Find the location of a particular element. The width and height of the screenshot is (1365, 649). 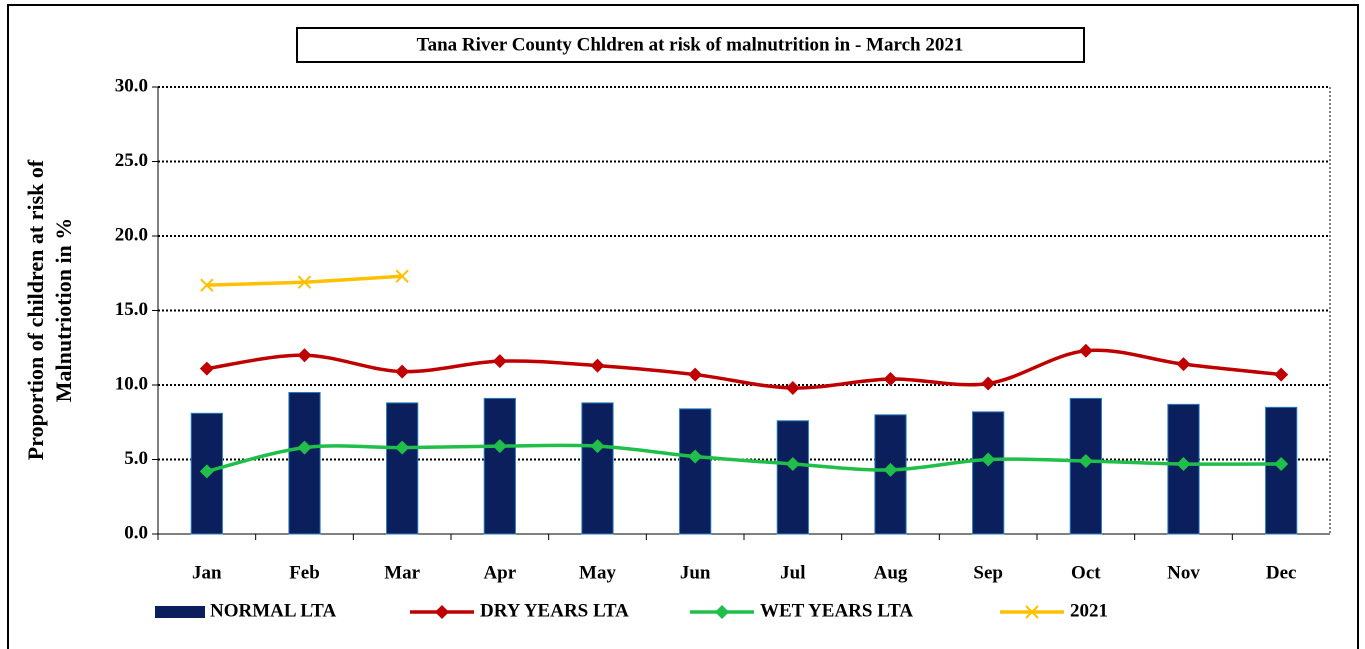

y-tick-label: 30.0 is located at coordinates (131, 85).